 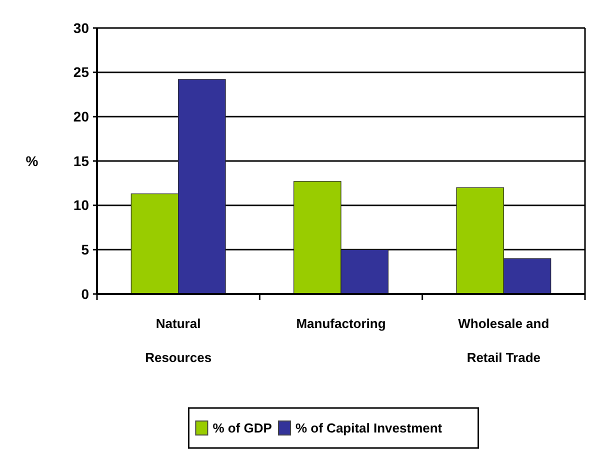 I want to click on y-tick-label: 10, so click(x=81, y=205).